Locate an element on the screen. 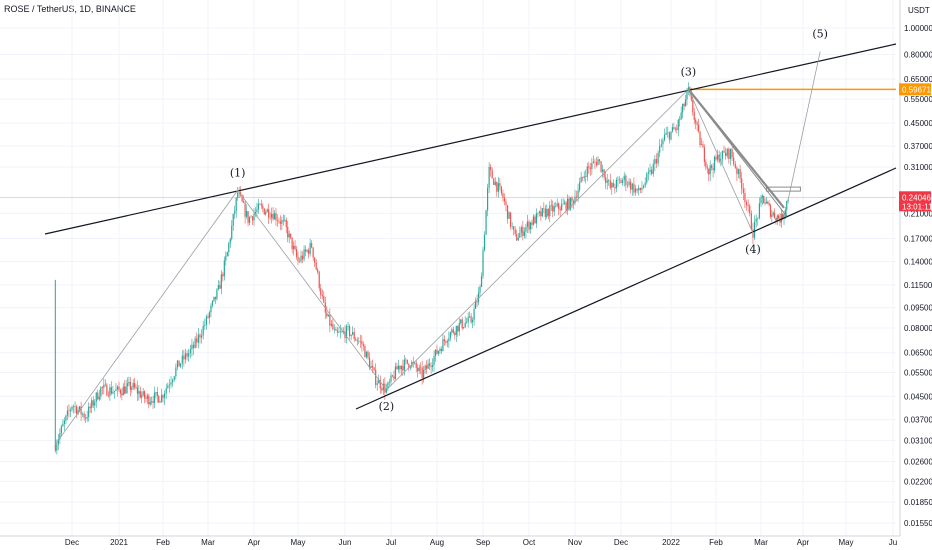 The width and height of the screenshot is (932, 550). x-tick-label: Feb is located at coordinates (163, 542).